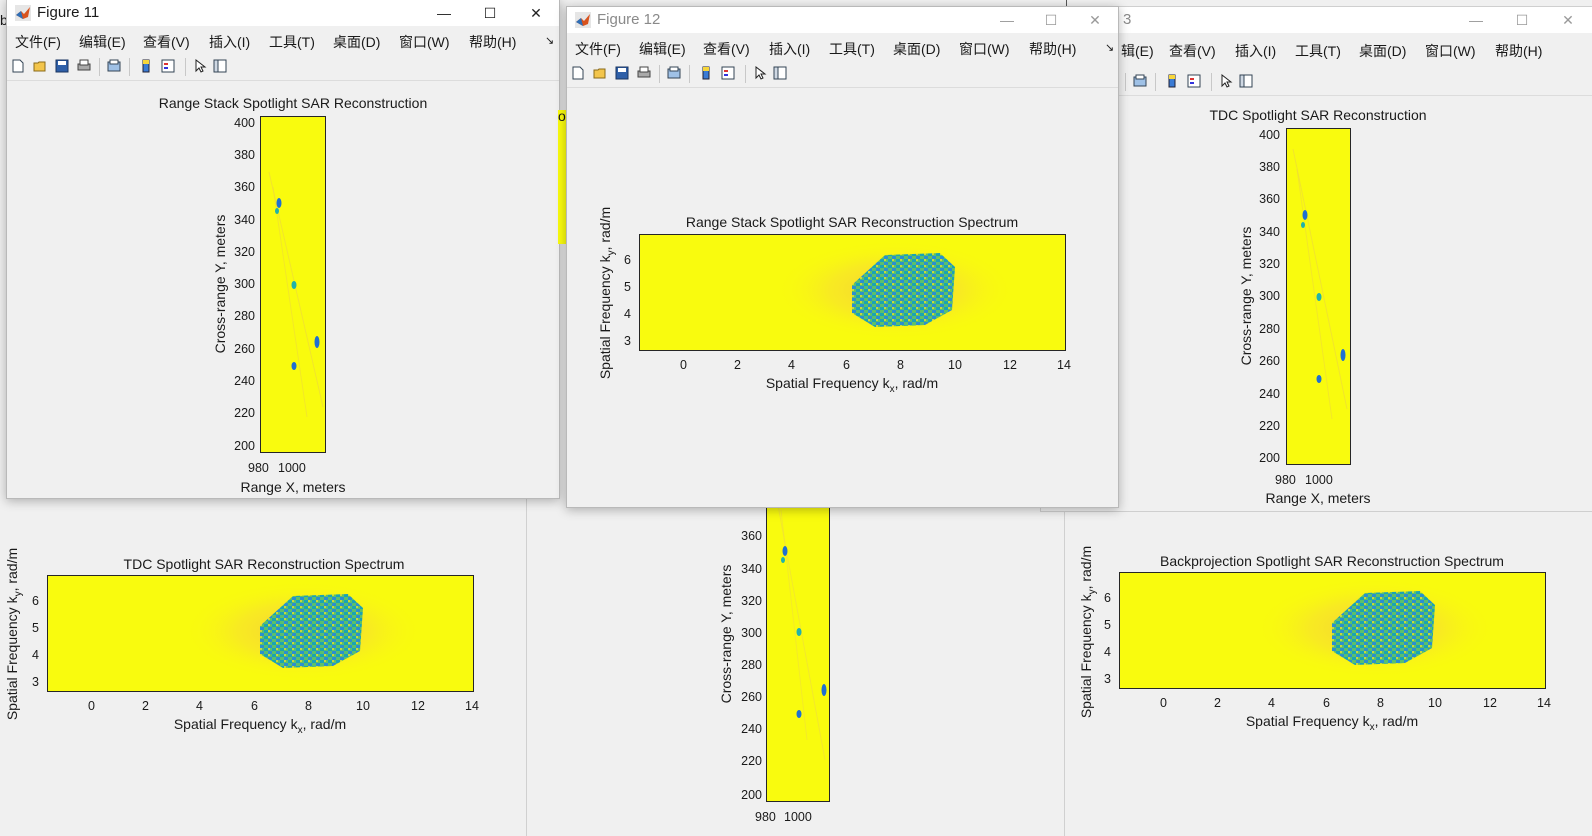 The height and width of the screenshot is (836, 1592). Describe the element at coordinates (1269, 426) in the screenshot. I see `y-tick: 220` at that location.